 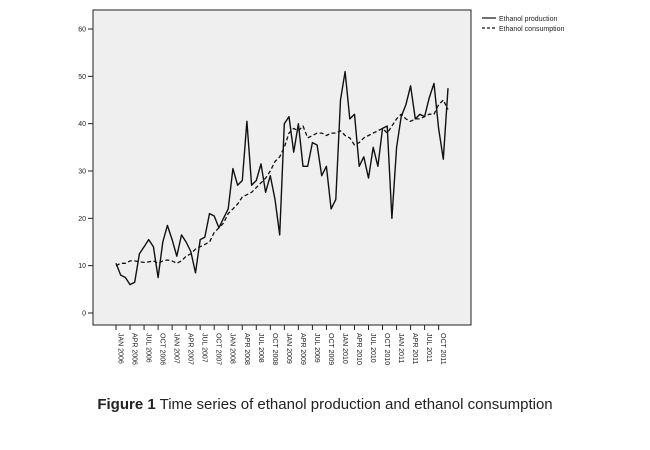 I want to click on figure-caption-label: Figure 1, so click(x=126, y=404).